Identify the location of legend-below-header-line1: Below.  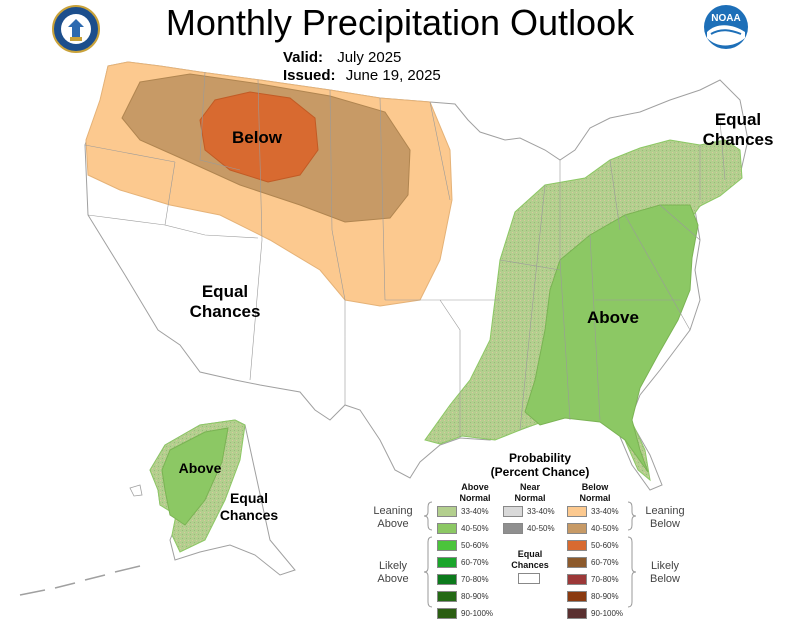
(595, 487).